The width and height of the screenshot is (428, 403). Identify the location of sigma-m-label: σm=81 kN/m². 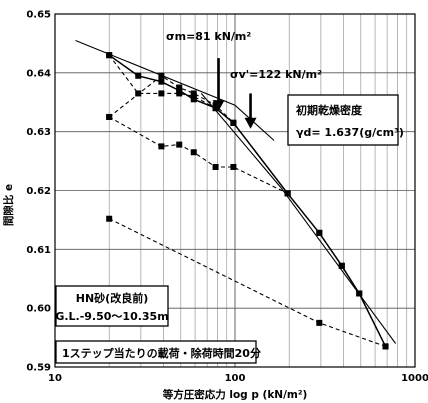
(208, 36).